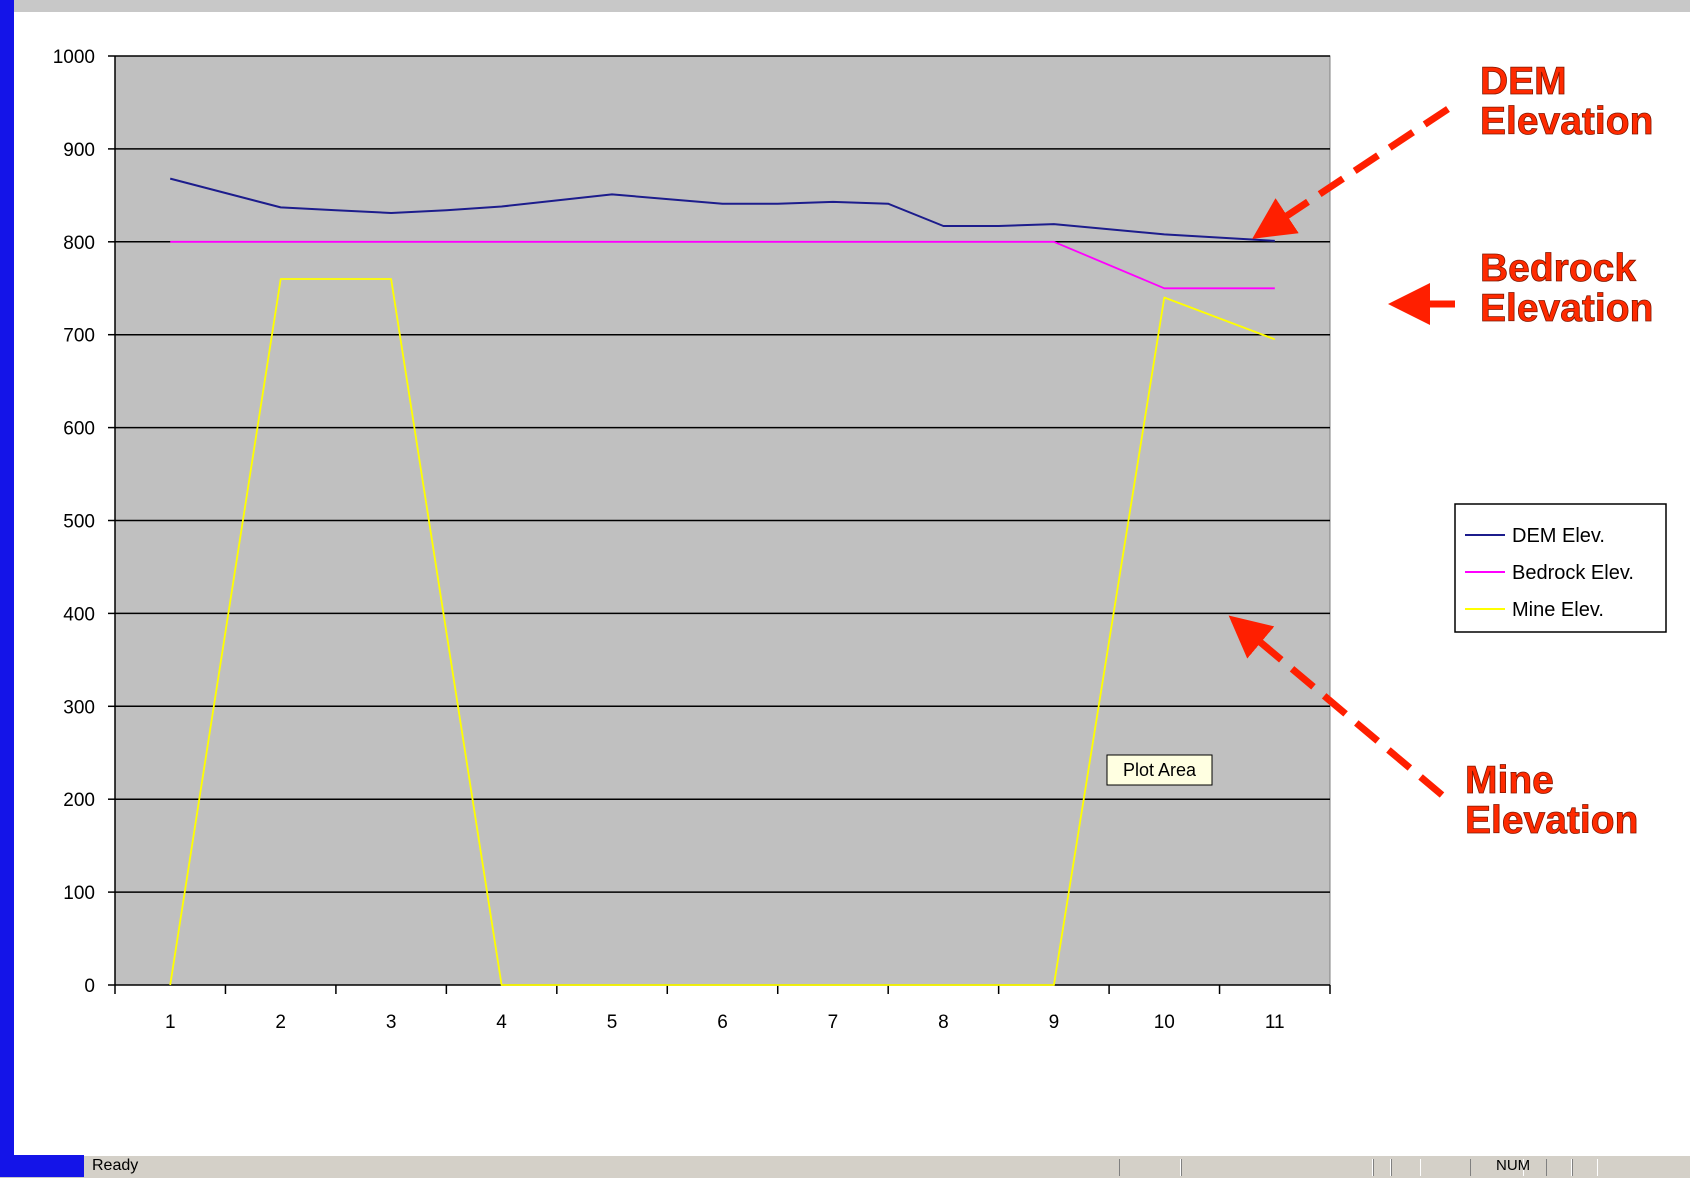  I want to click on x-tick-label: 11, so click(1275, 1022).